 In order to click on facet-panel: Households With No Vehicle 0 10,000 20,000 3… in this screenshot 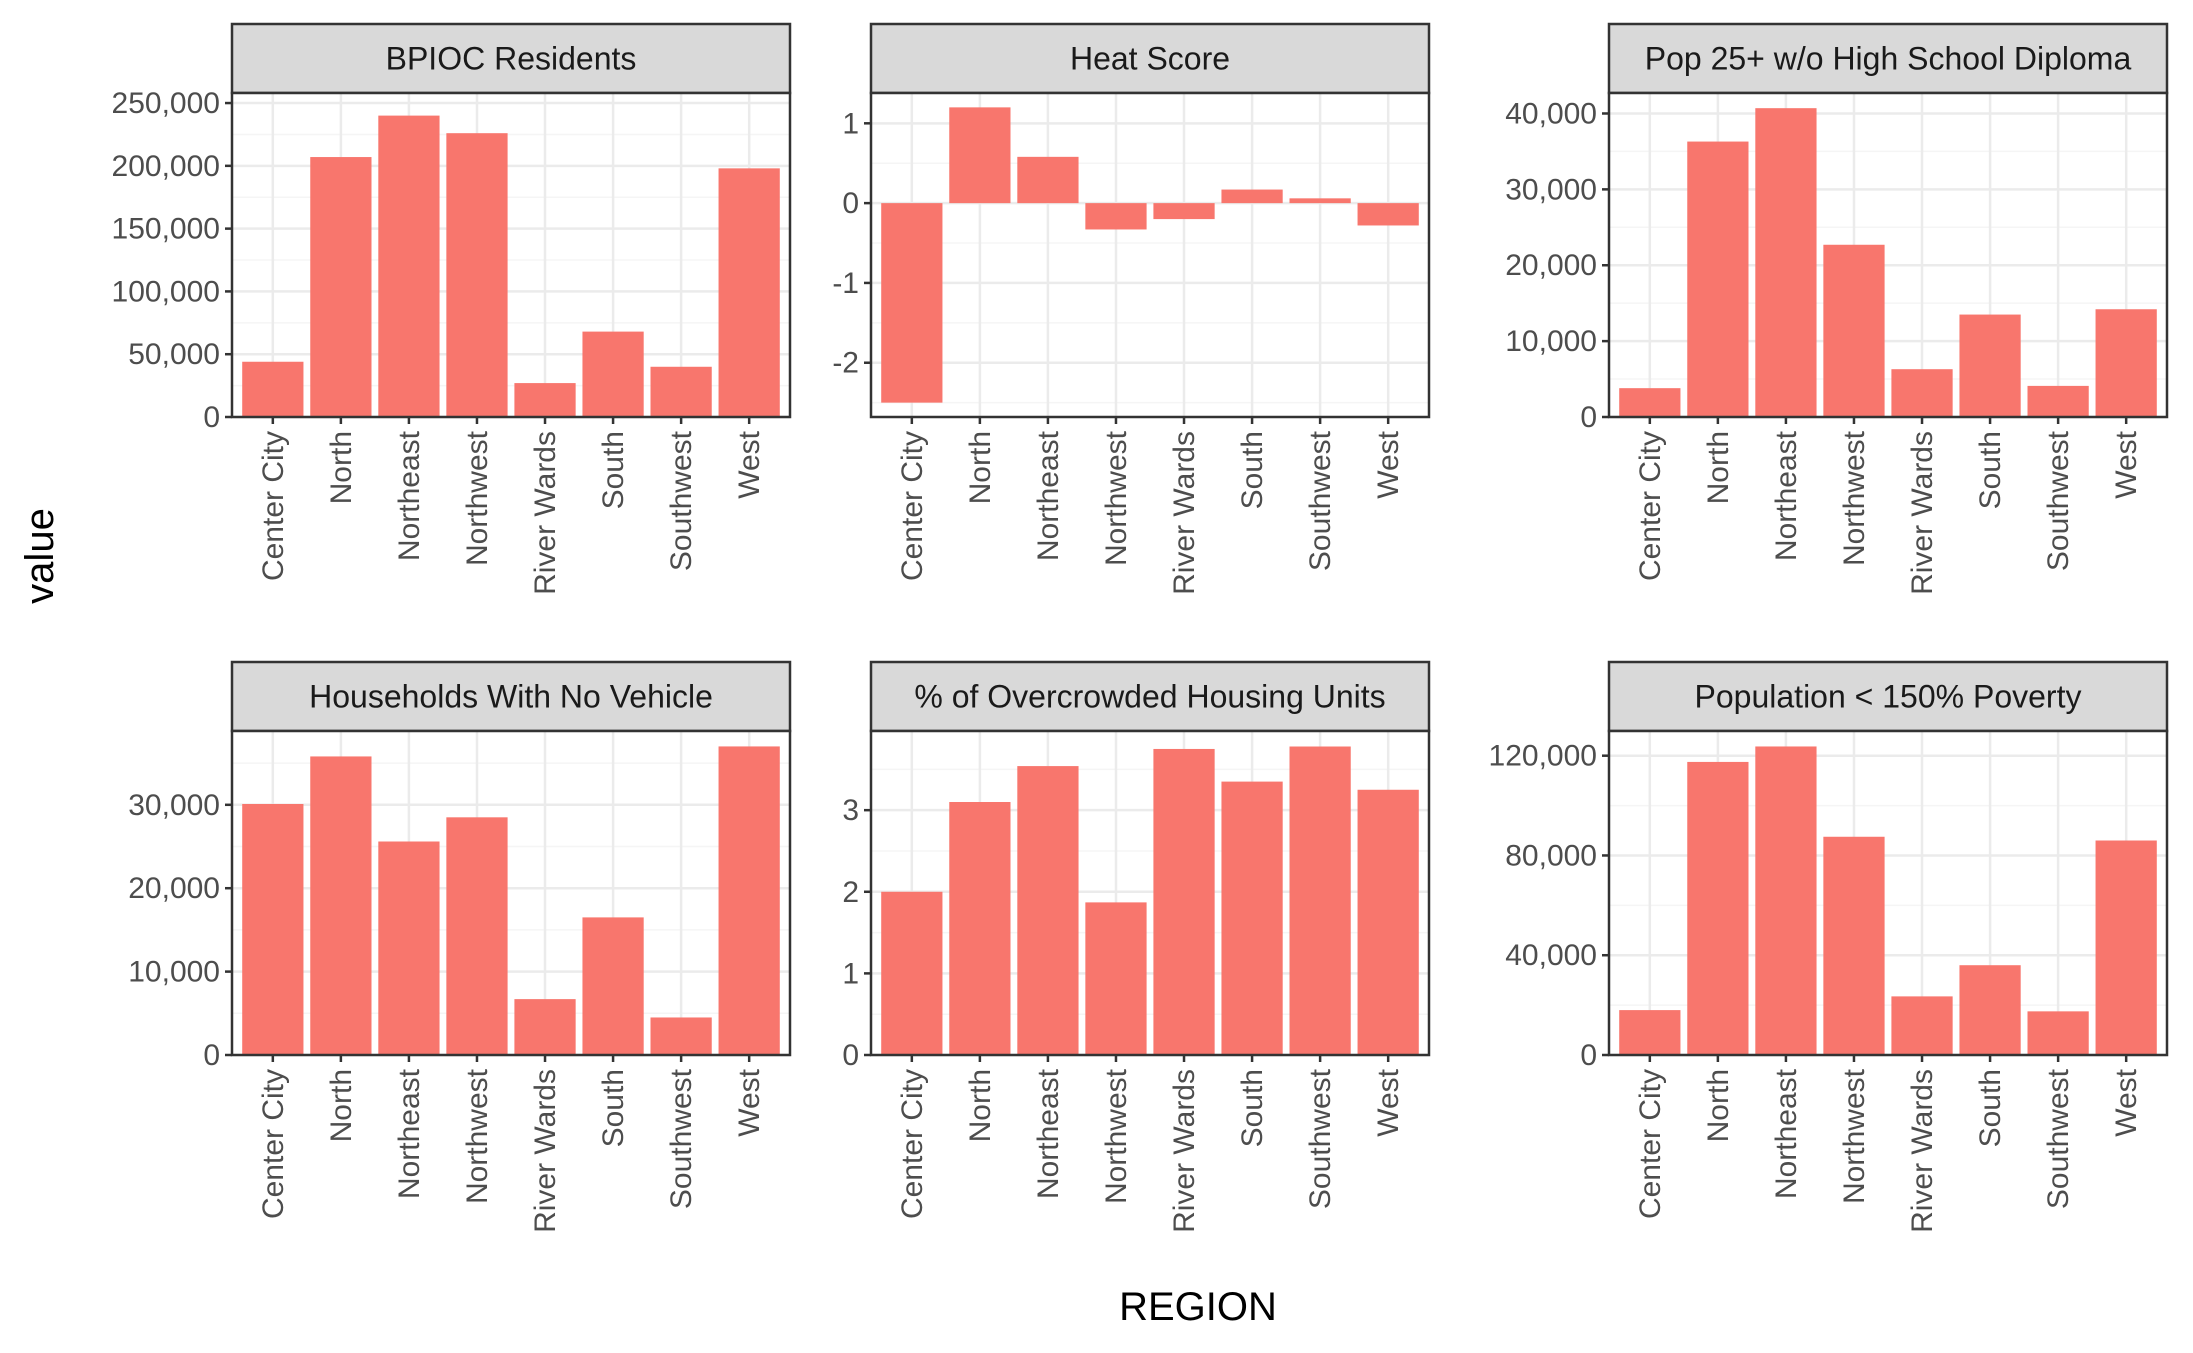, I will do `click(460, 946)`.